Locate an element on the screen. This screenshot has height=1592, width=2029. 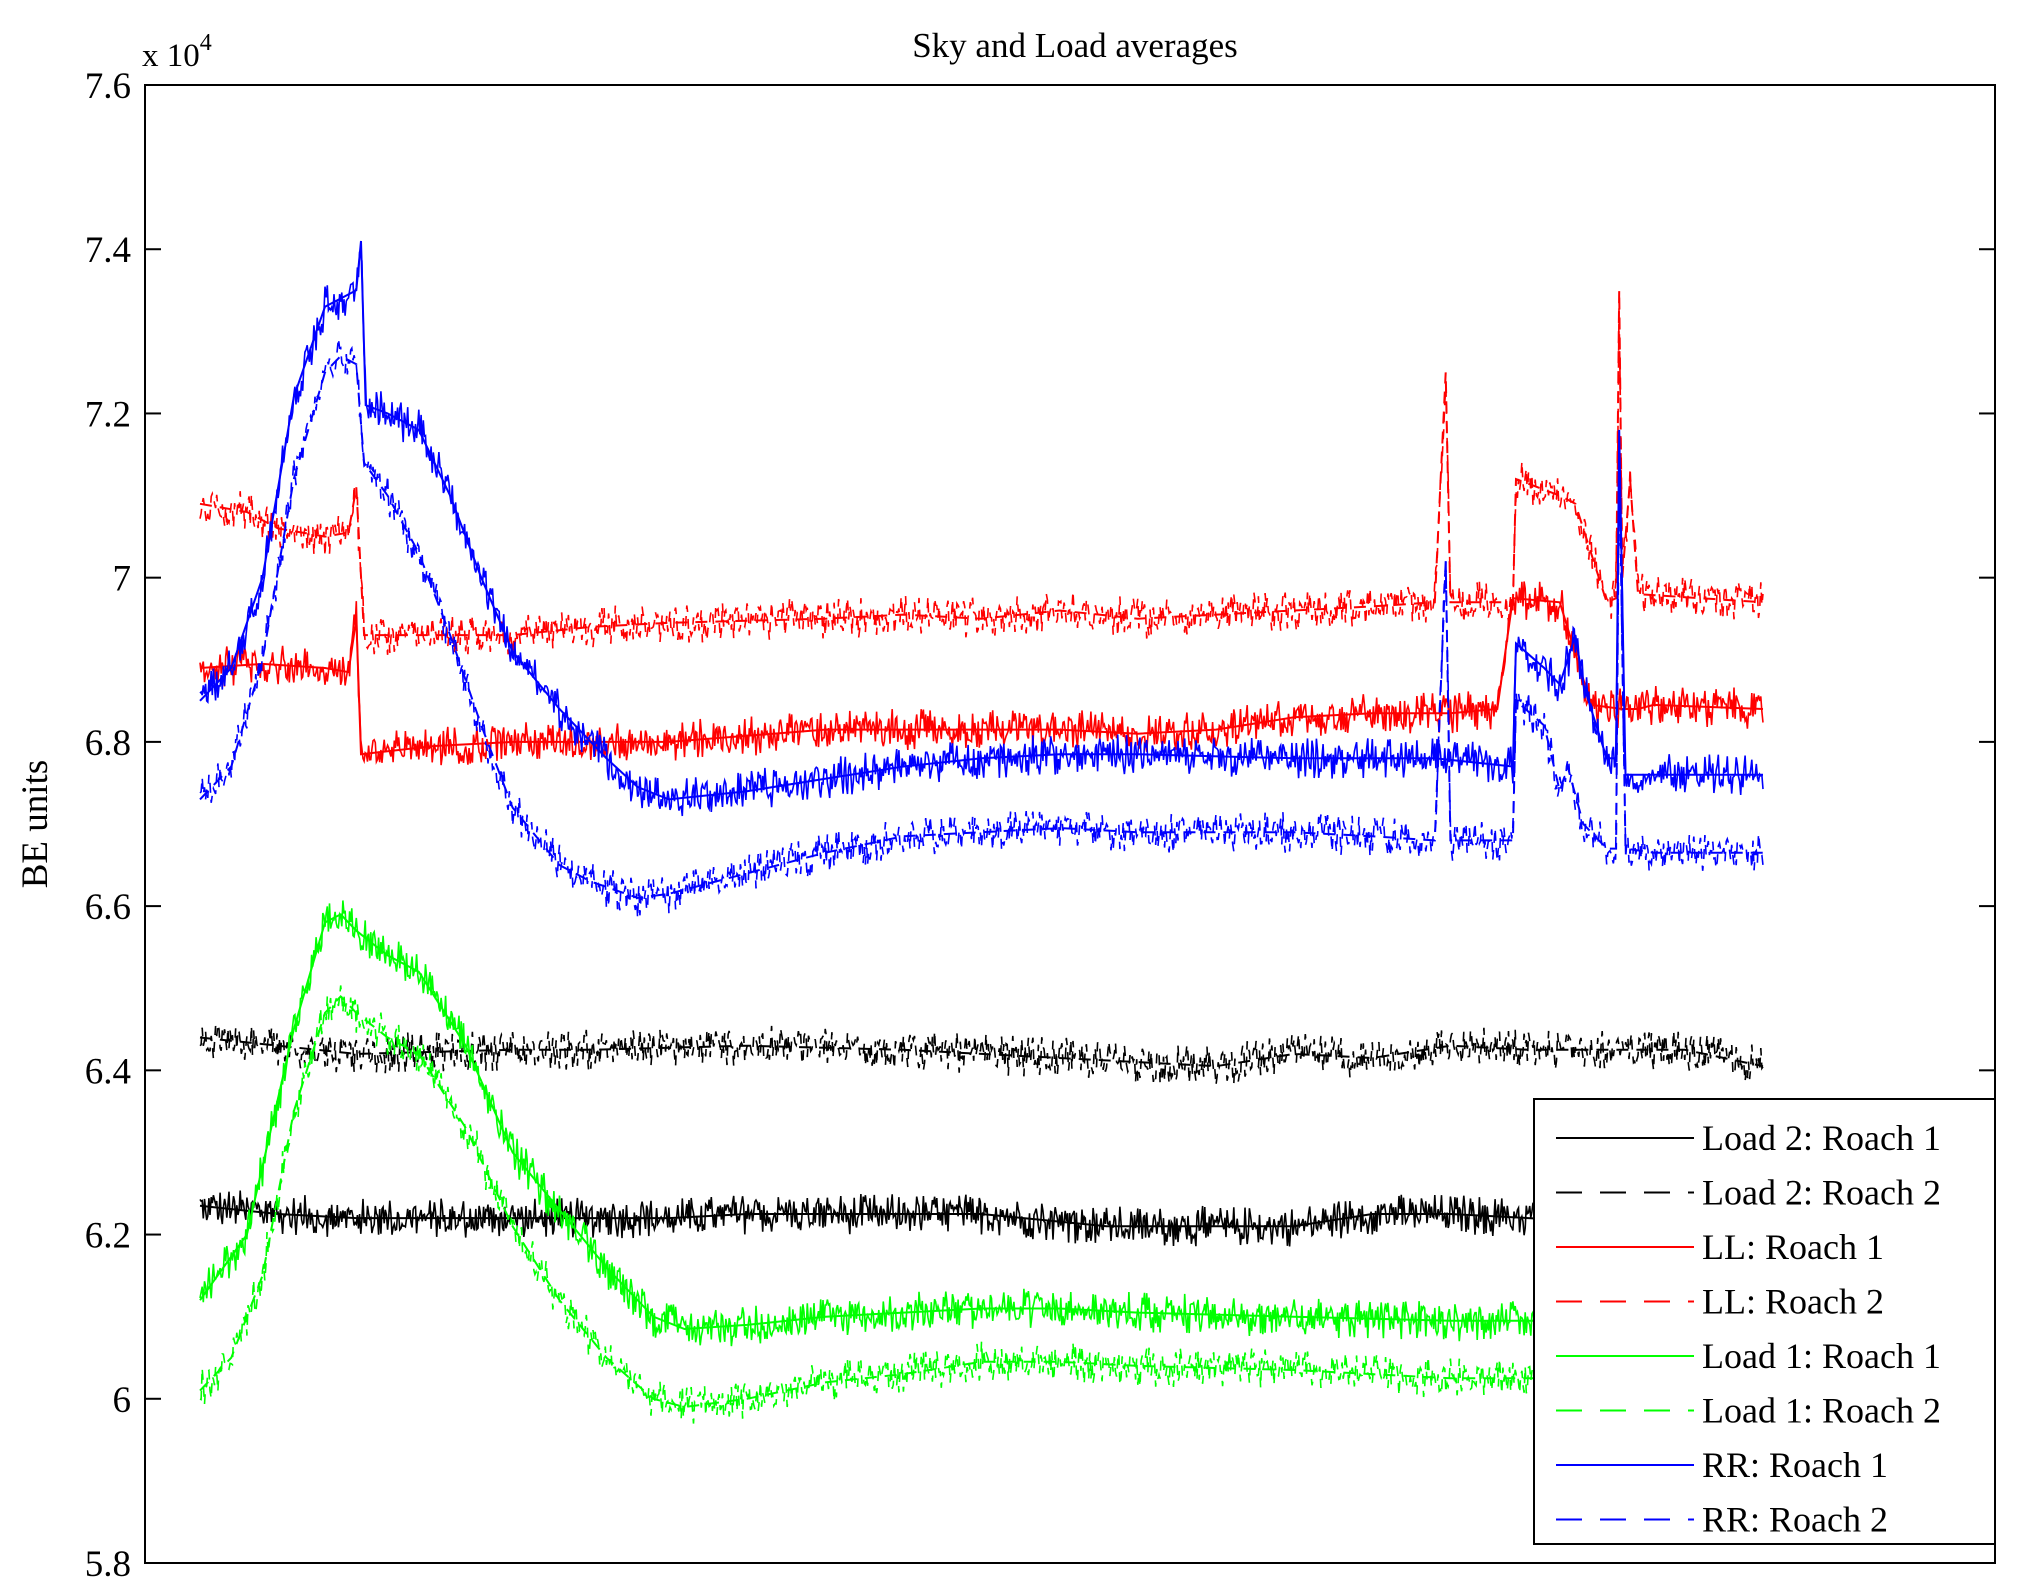
legend-box is located at coordinates (1764, 1321).